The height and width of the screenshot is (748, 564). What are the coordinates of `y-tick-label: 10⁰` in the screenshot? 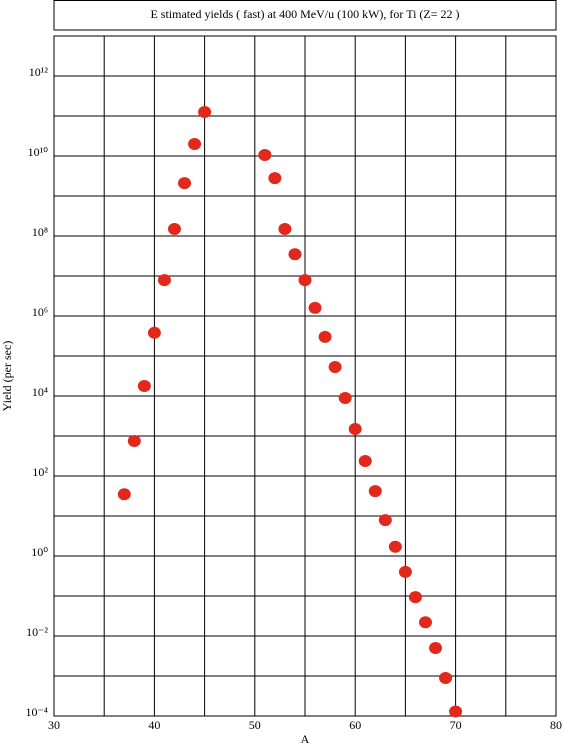 It's located at (39, 552).